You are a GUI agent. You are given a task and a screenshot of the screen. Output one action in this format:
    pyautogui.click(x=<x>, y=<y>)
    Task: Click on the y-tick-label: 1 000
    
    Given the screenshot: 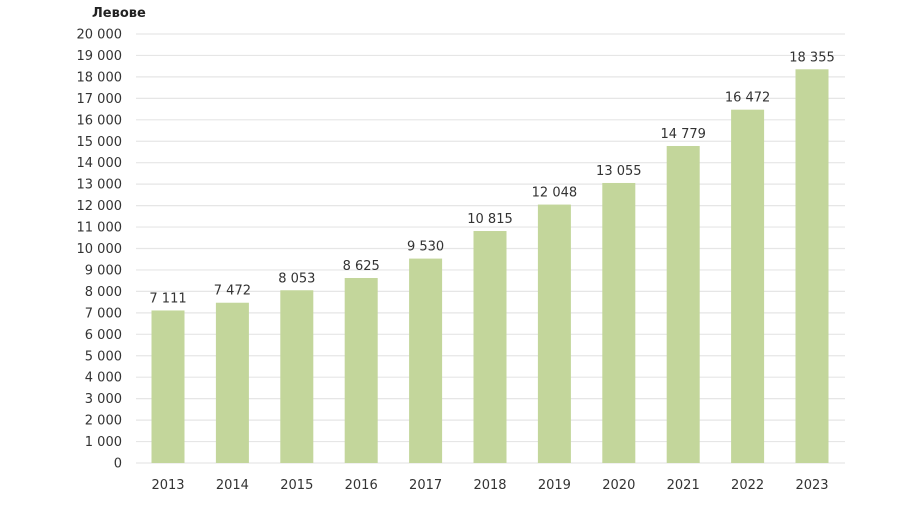 What is the action you would take?
    pyautogui.click(x=103, y=442)
    